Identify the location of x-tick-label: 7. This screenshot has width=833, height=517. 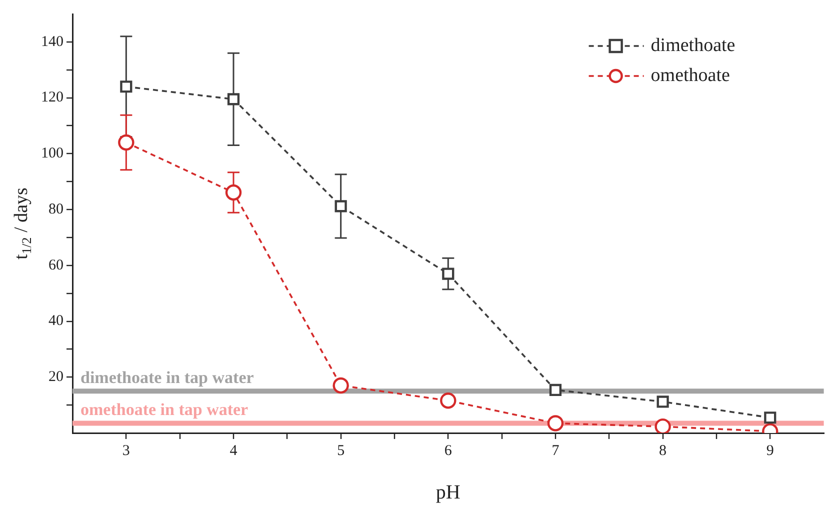
(556, 450).